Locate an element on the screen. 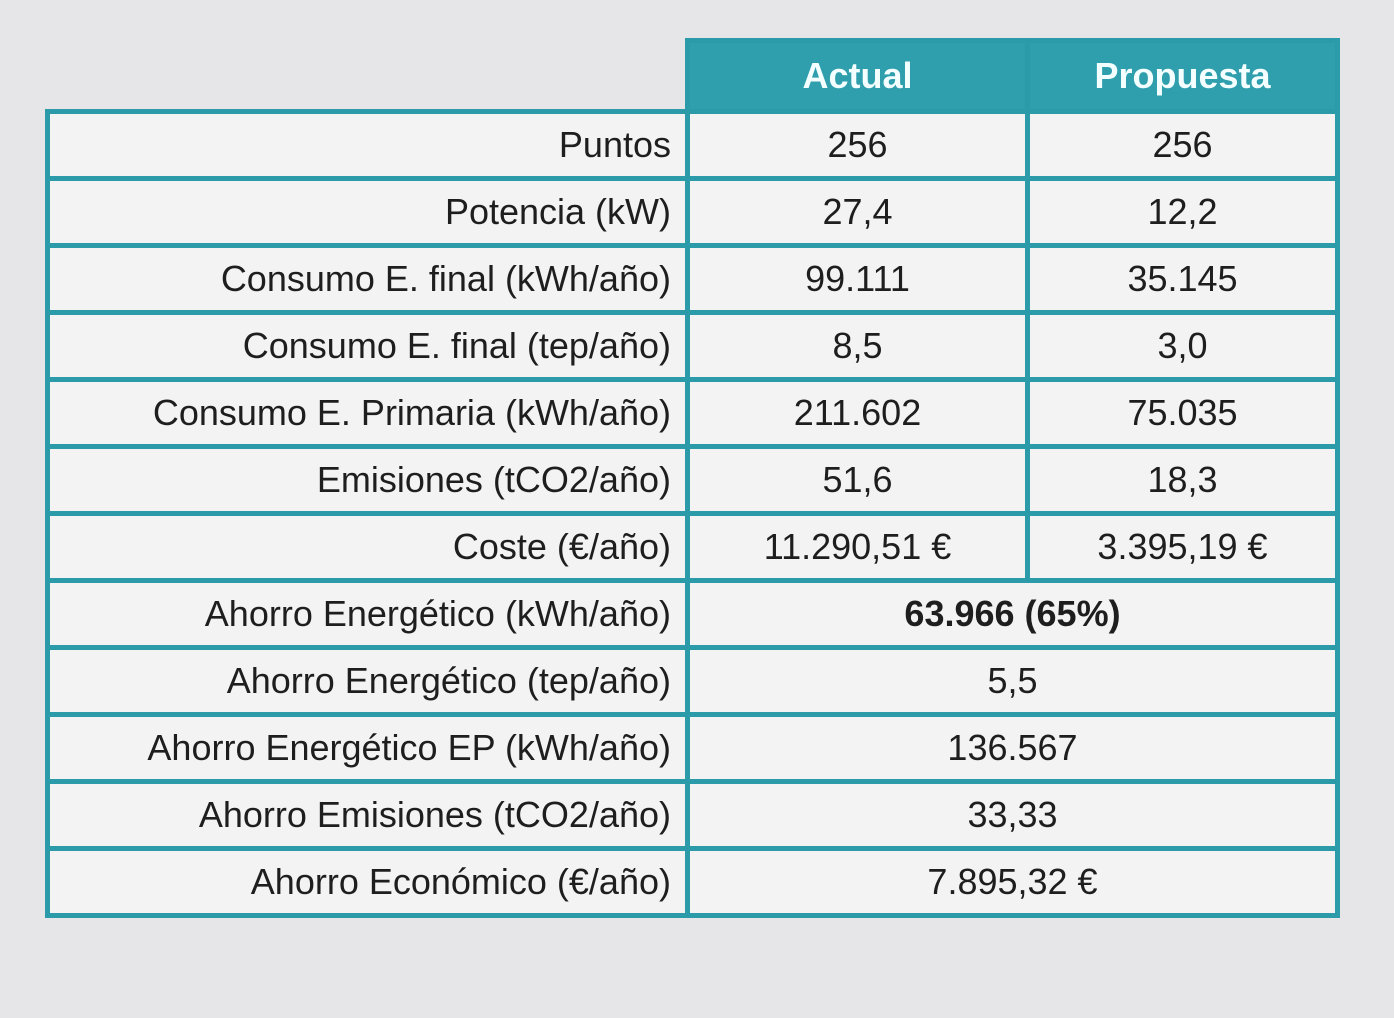  value-cell: 63.966 (65%) is located at coordinates (1012, 614).